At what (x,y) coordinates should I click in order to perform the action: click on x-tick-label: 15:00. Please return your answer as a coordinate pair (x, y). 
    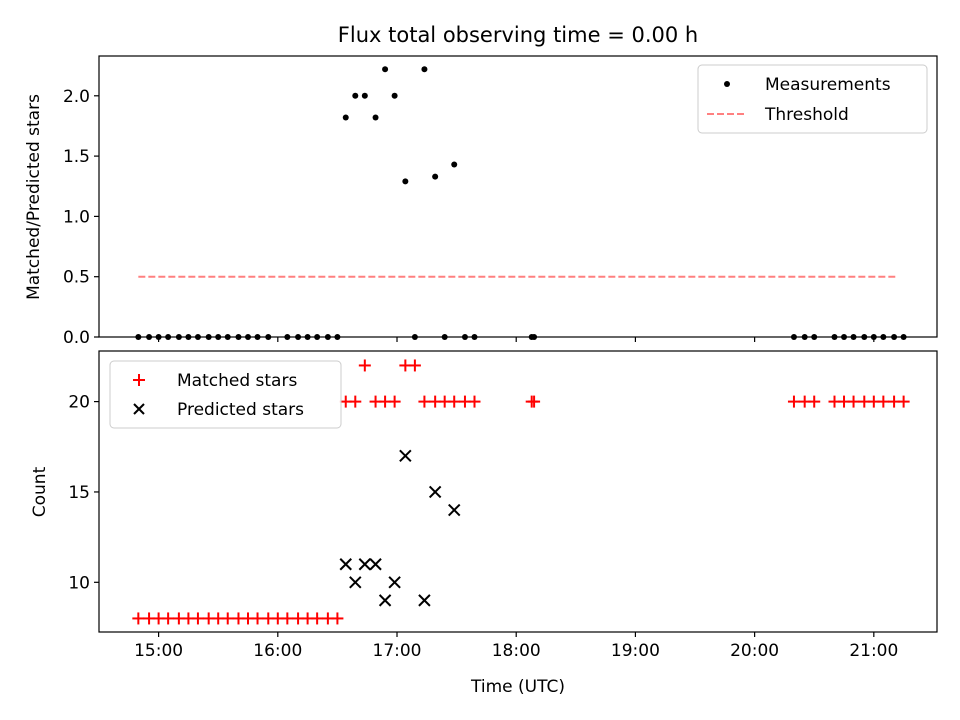
    Looking at the image, I should click on (158, 651).